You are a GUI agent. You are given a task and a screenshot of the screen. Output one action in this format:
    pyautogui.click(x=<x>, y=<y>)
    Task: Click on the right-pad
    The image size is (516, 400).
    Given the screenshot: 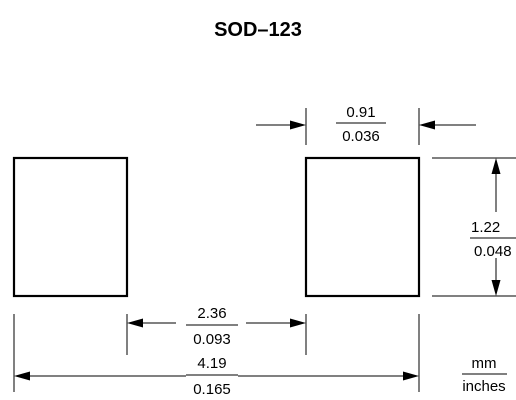 What is the action you would take?
    pyautogui.click(x=362, y=227)
    